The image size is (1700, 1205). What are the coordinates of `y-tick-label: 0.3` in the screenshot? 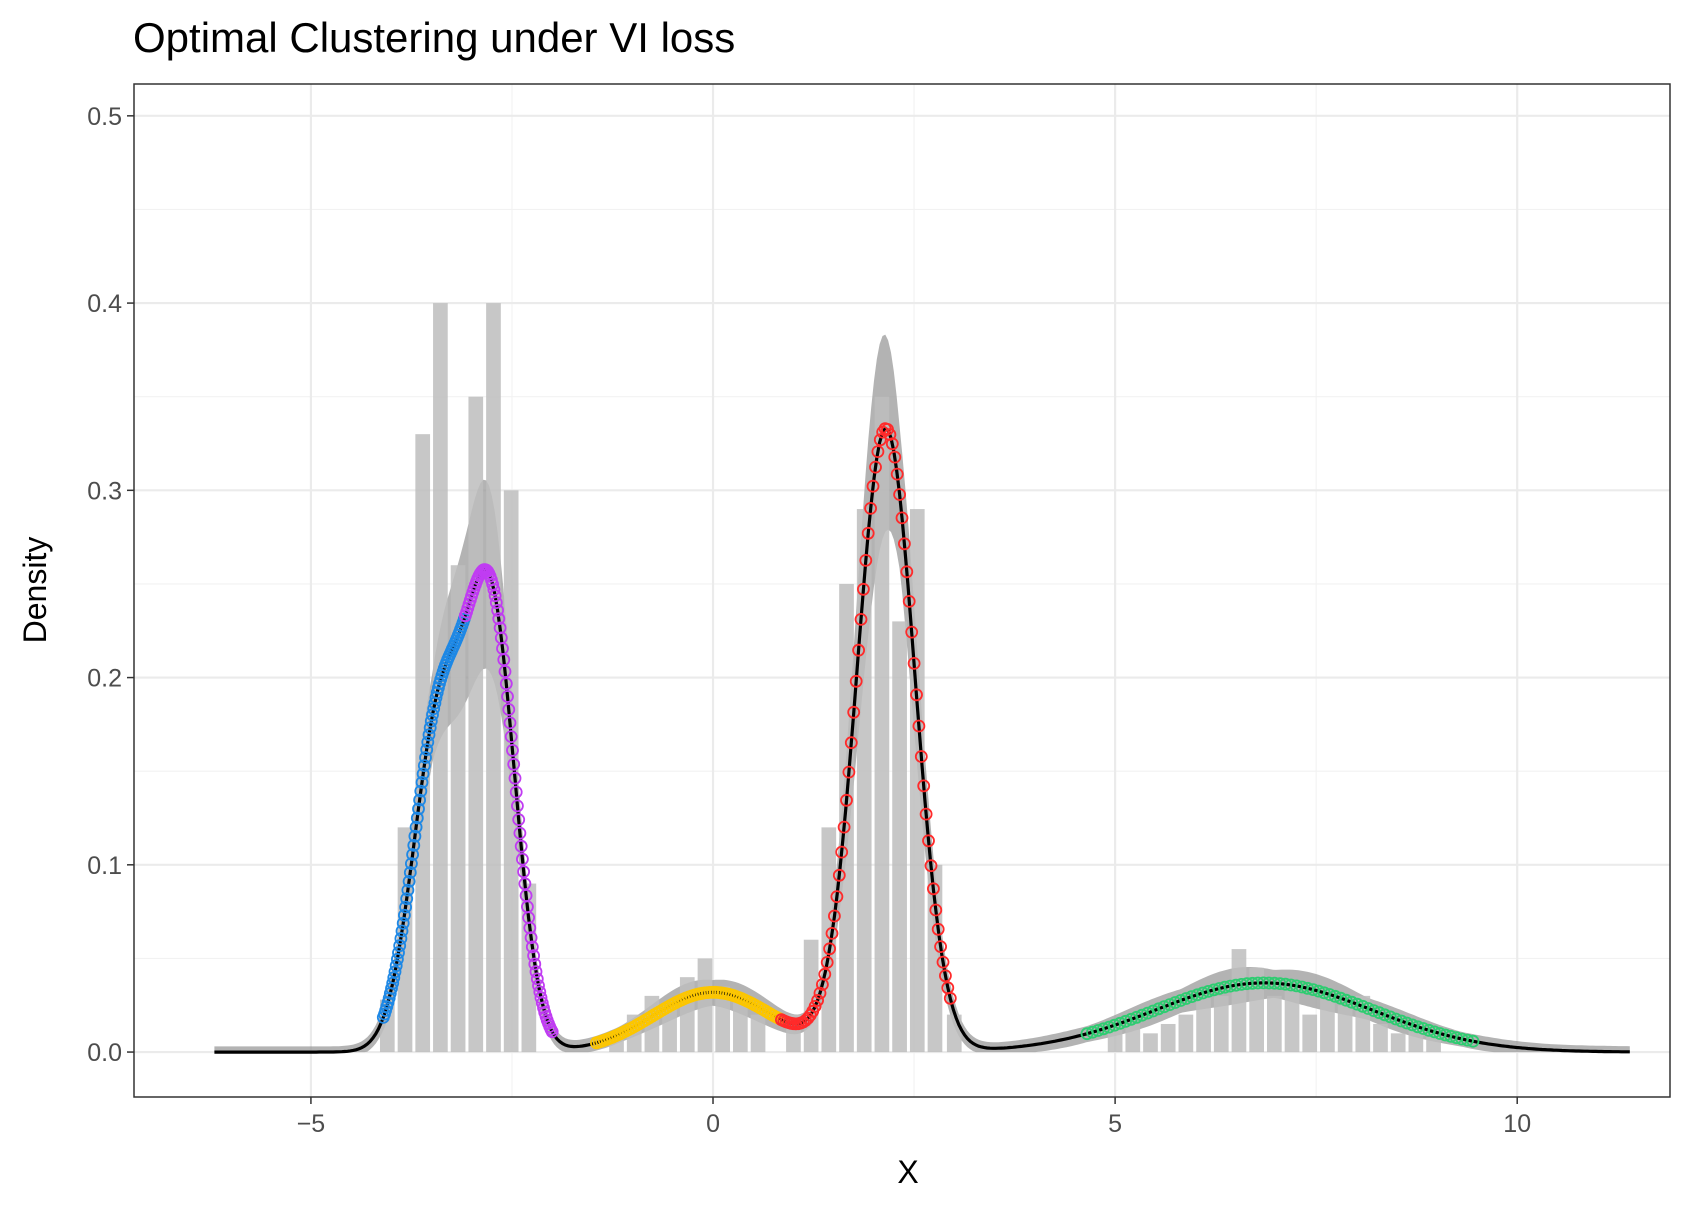 It's located at (104, 491).